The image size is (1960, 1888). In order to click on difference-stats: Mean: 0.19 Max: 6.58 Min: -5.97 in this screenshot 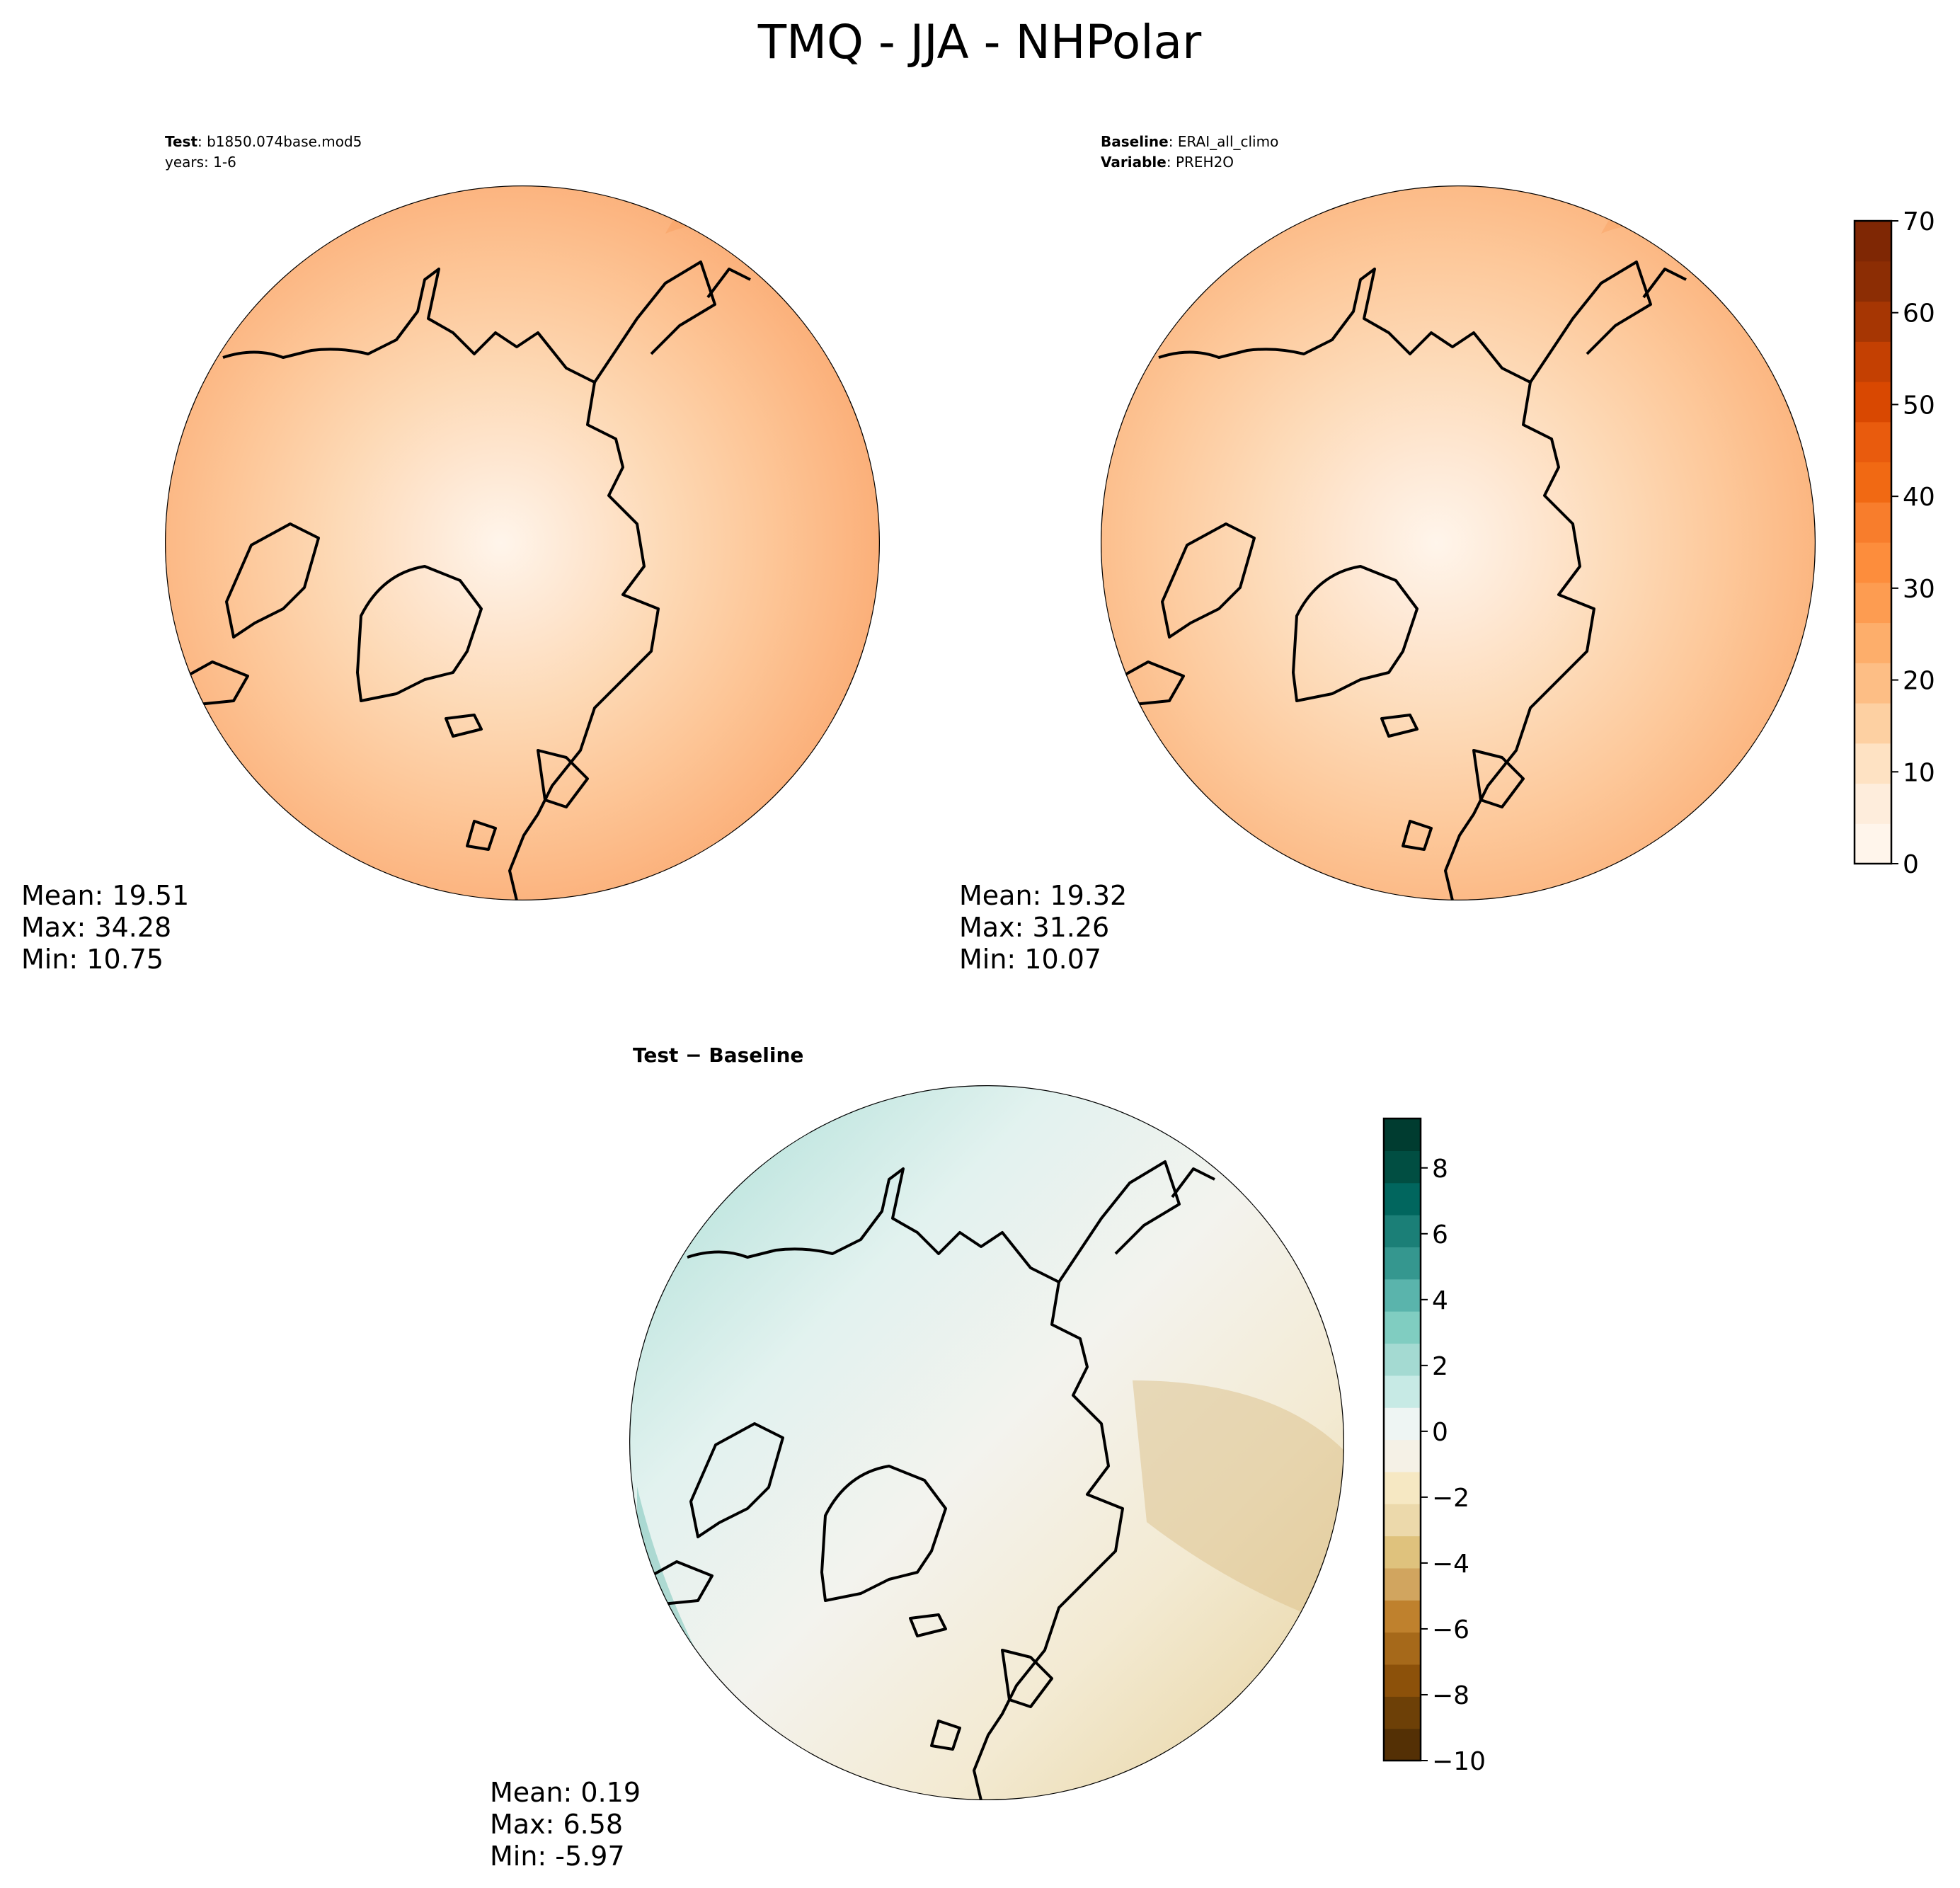, I will do `click(565, 1825)`.